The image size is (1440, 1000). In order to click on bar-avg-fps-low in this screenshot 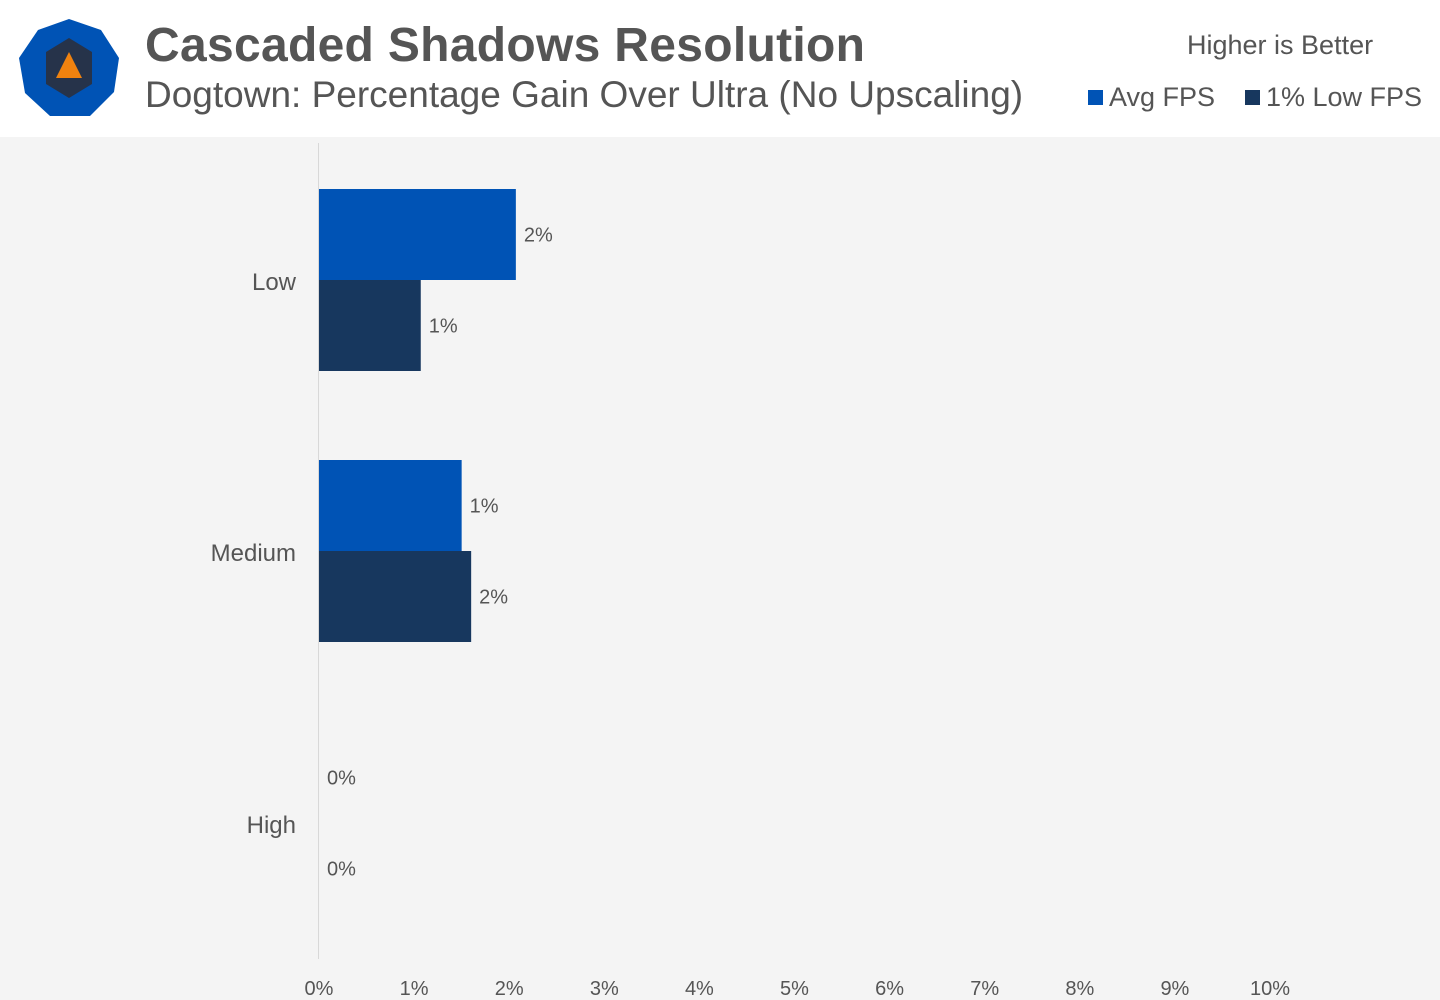, I will do `click(417, 234)`.